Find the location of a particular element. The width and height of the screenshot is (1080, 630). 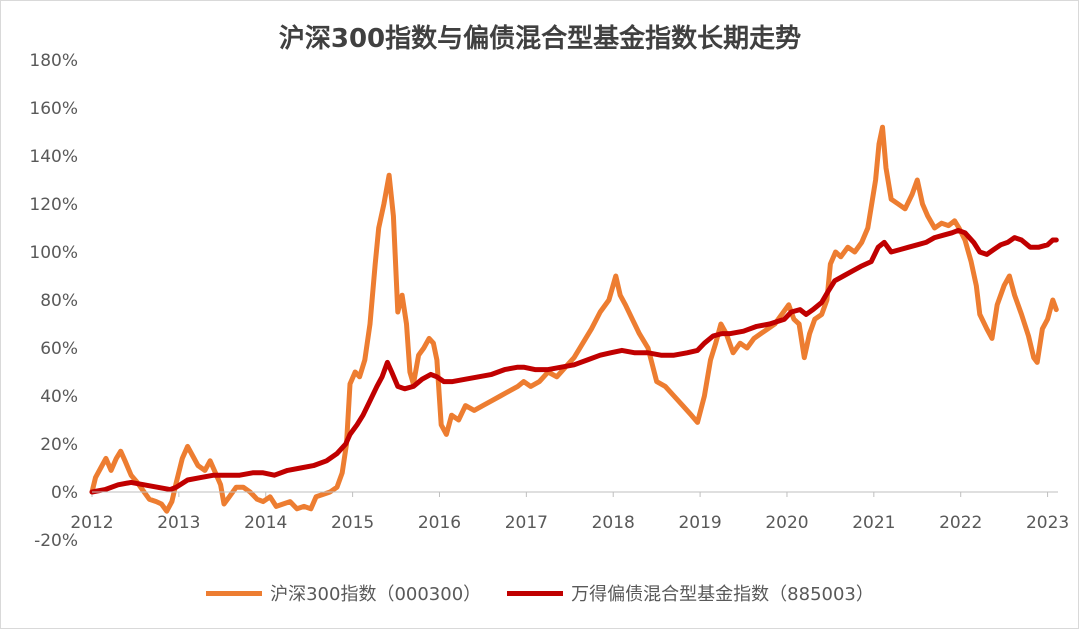

y-tick-label: 100% is located at coordinates (53, 253).